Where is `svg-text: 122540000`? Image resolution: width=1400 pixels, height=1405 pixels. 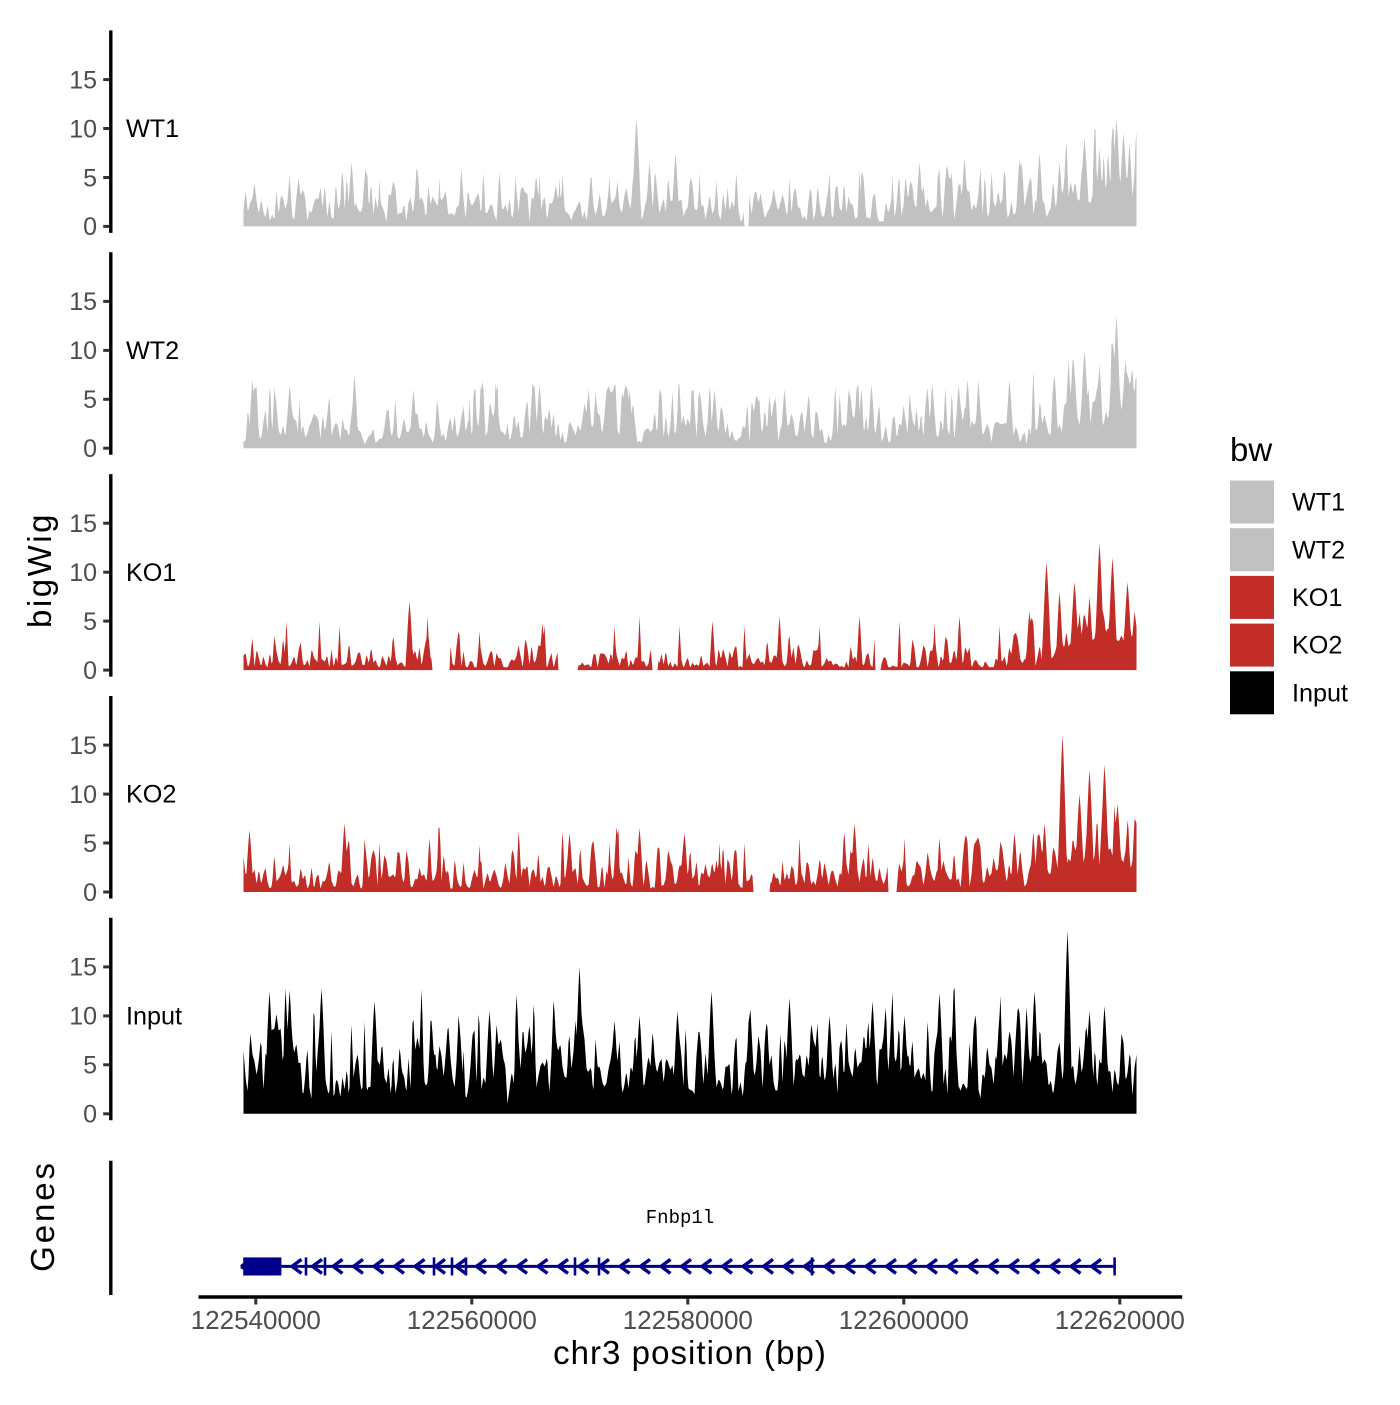
svg-text: 122540000 is located at coordinates (256, 1320).